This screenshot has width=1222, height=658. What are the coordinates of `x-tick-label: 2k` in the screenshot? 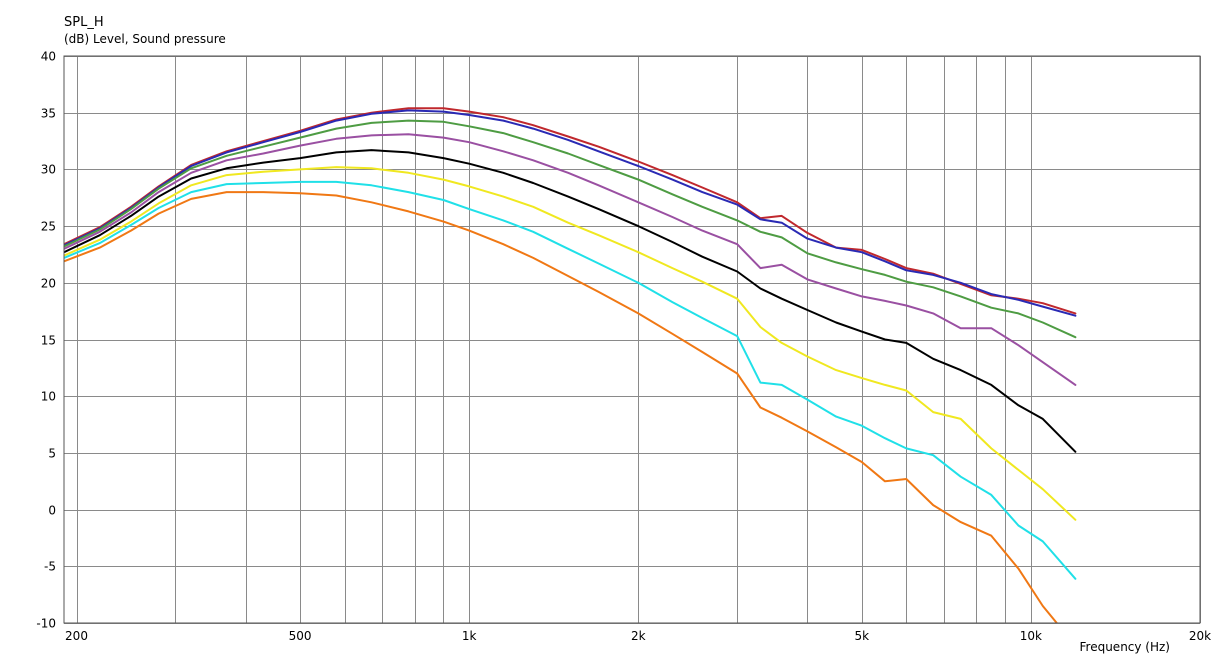 It's located at (638, 636).